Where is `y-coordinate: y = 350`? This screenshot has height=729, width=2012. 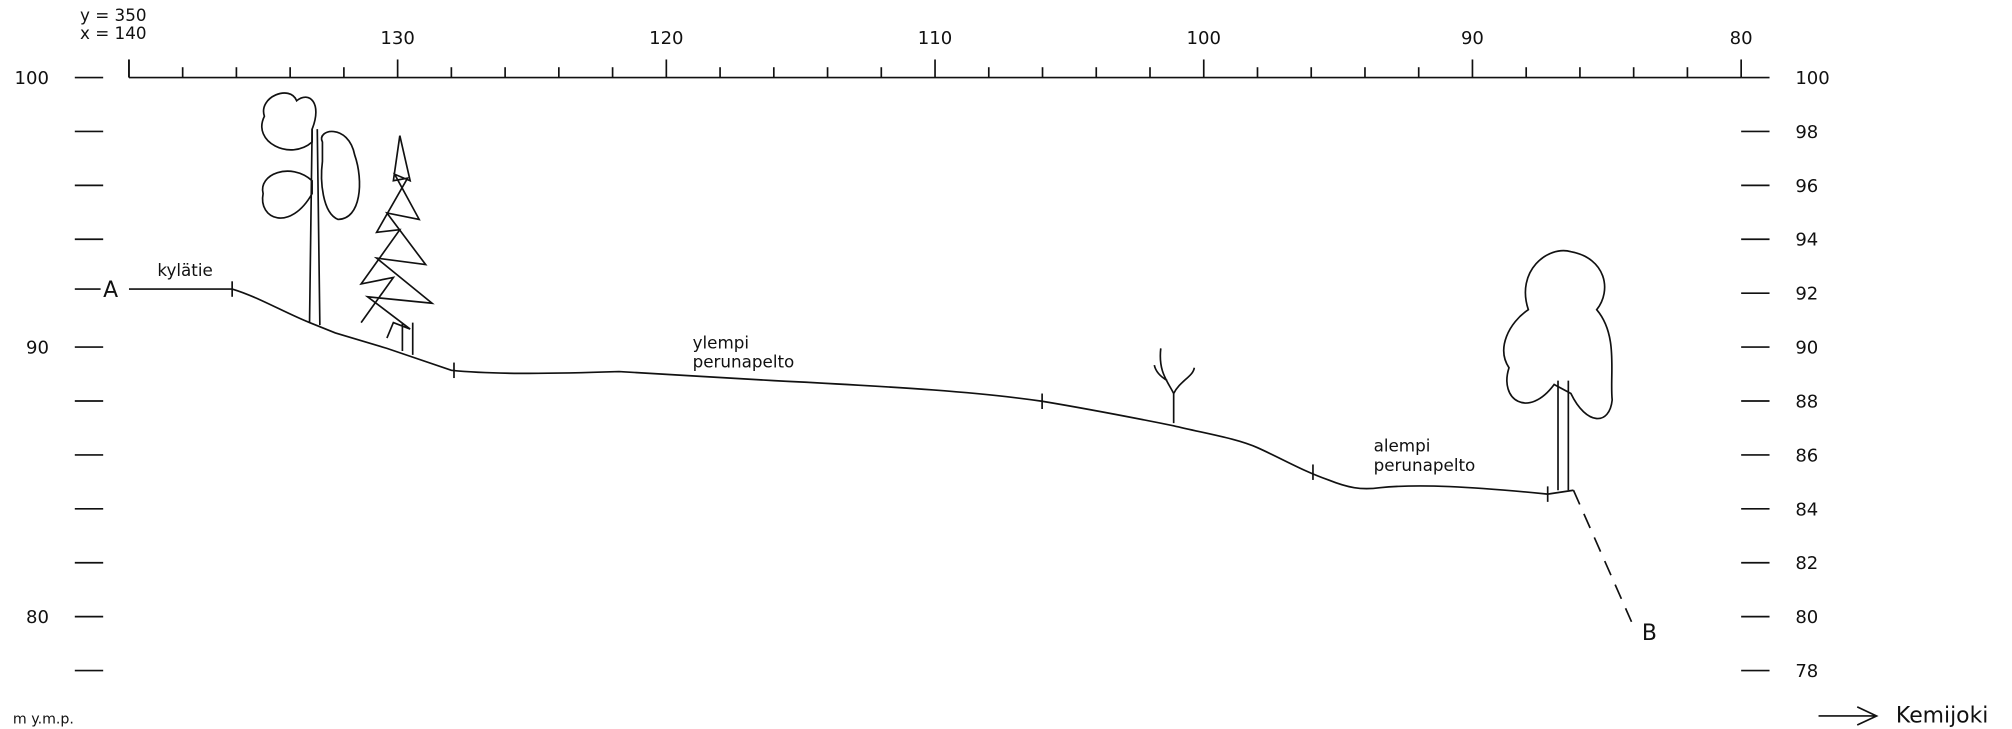
y-coordinate: y = 350 is located at coordinates (113, 15).